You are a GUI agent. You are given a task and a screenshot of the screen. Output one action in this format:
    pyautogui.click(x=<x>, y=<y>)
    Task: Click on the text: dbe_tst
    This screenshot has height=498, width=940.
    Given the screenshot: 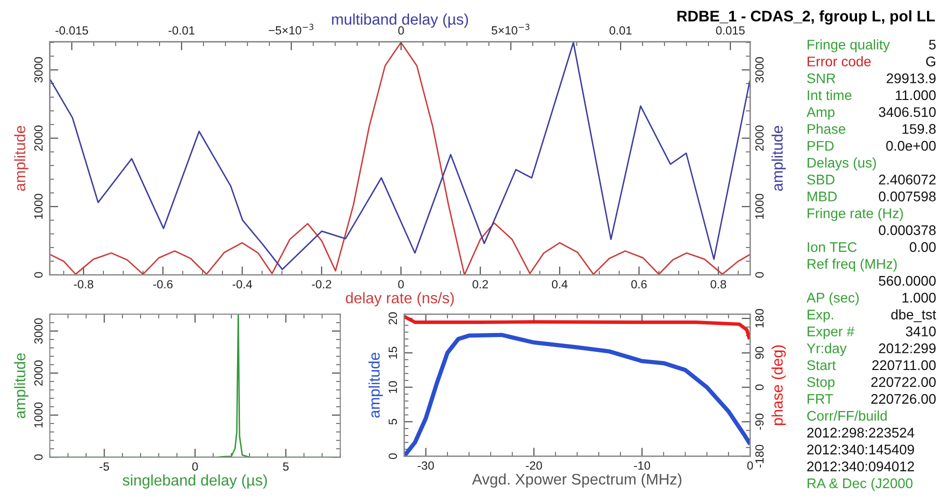 What is the action you would take?
    pyautogui.click(x=913, y=315)
    